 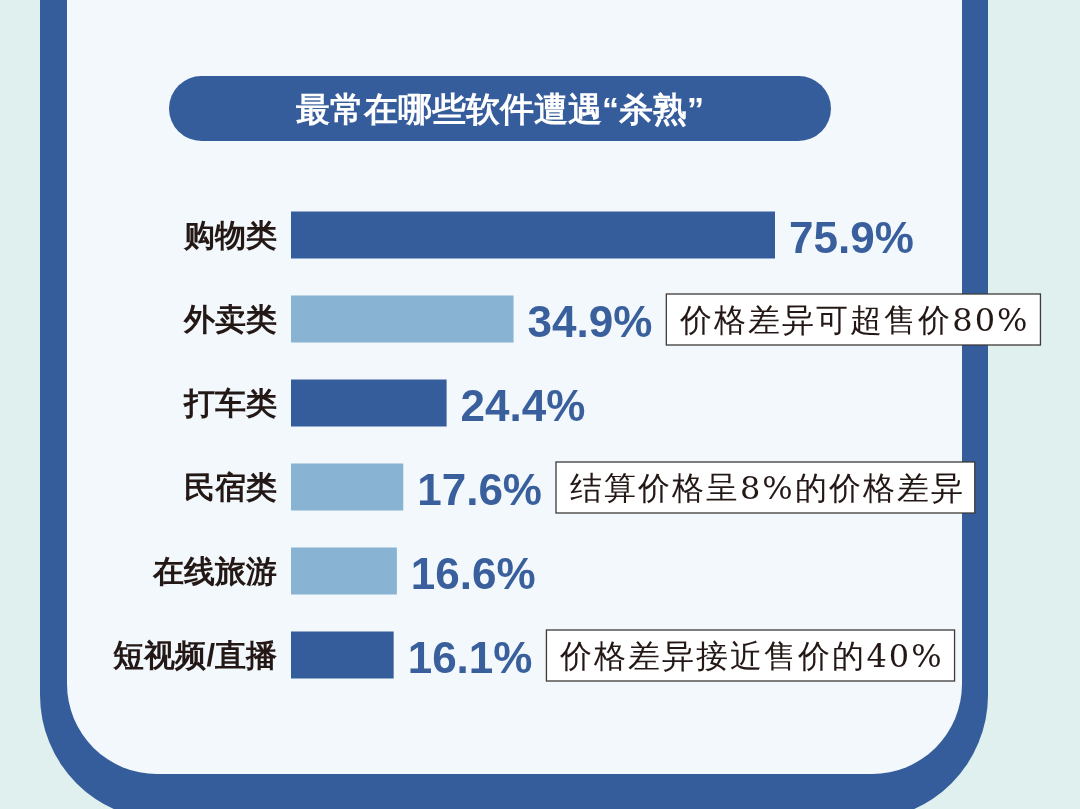 What do you see at coordinates (230, 235) in the screenshot?
I see `category-label: 购物类` at bounding box center [230, 235].